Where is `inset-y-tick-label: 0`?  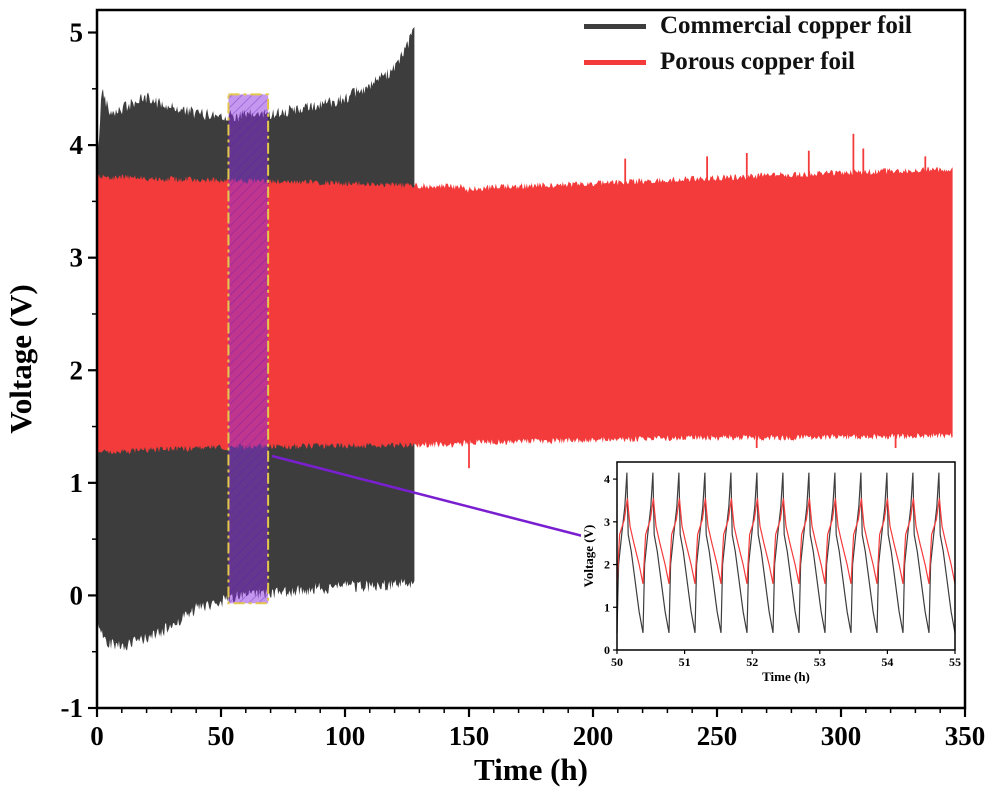 inset-y-tick-label: 0 is located at coordinates (607, 650).